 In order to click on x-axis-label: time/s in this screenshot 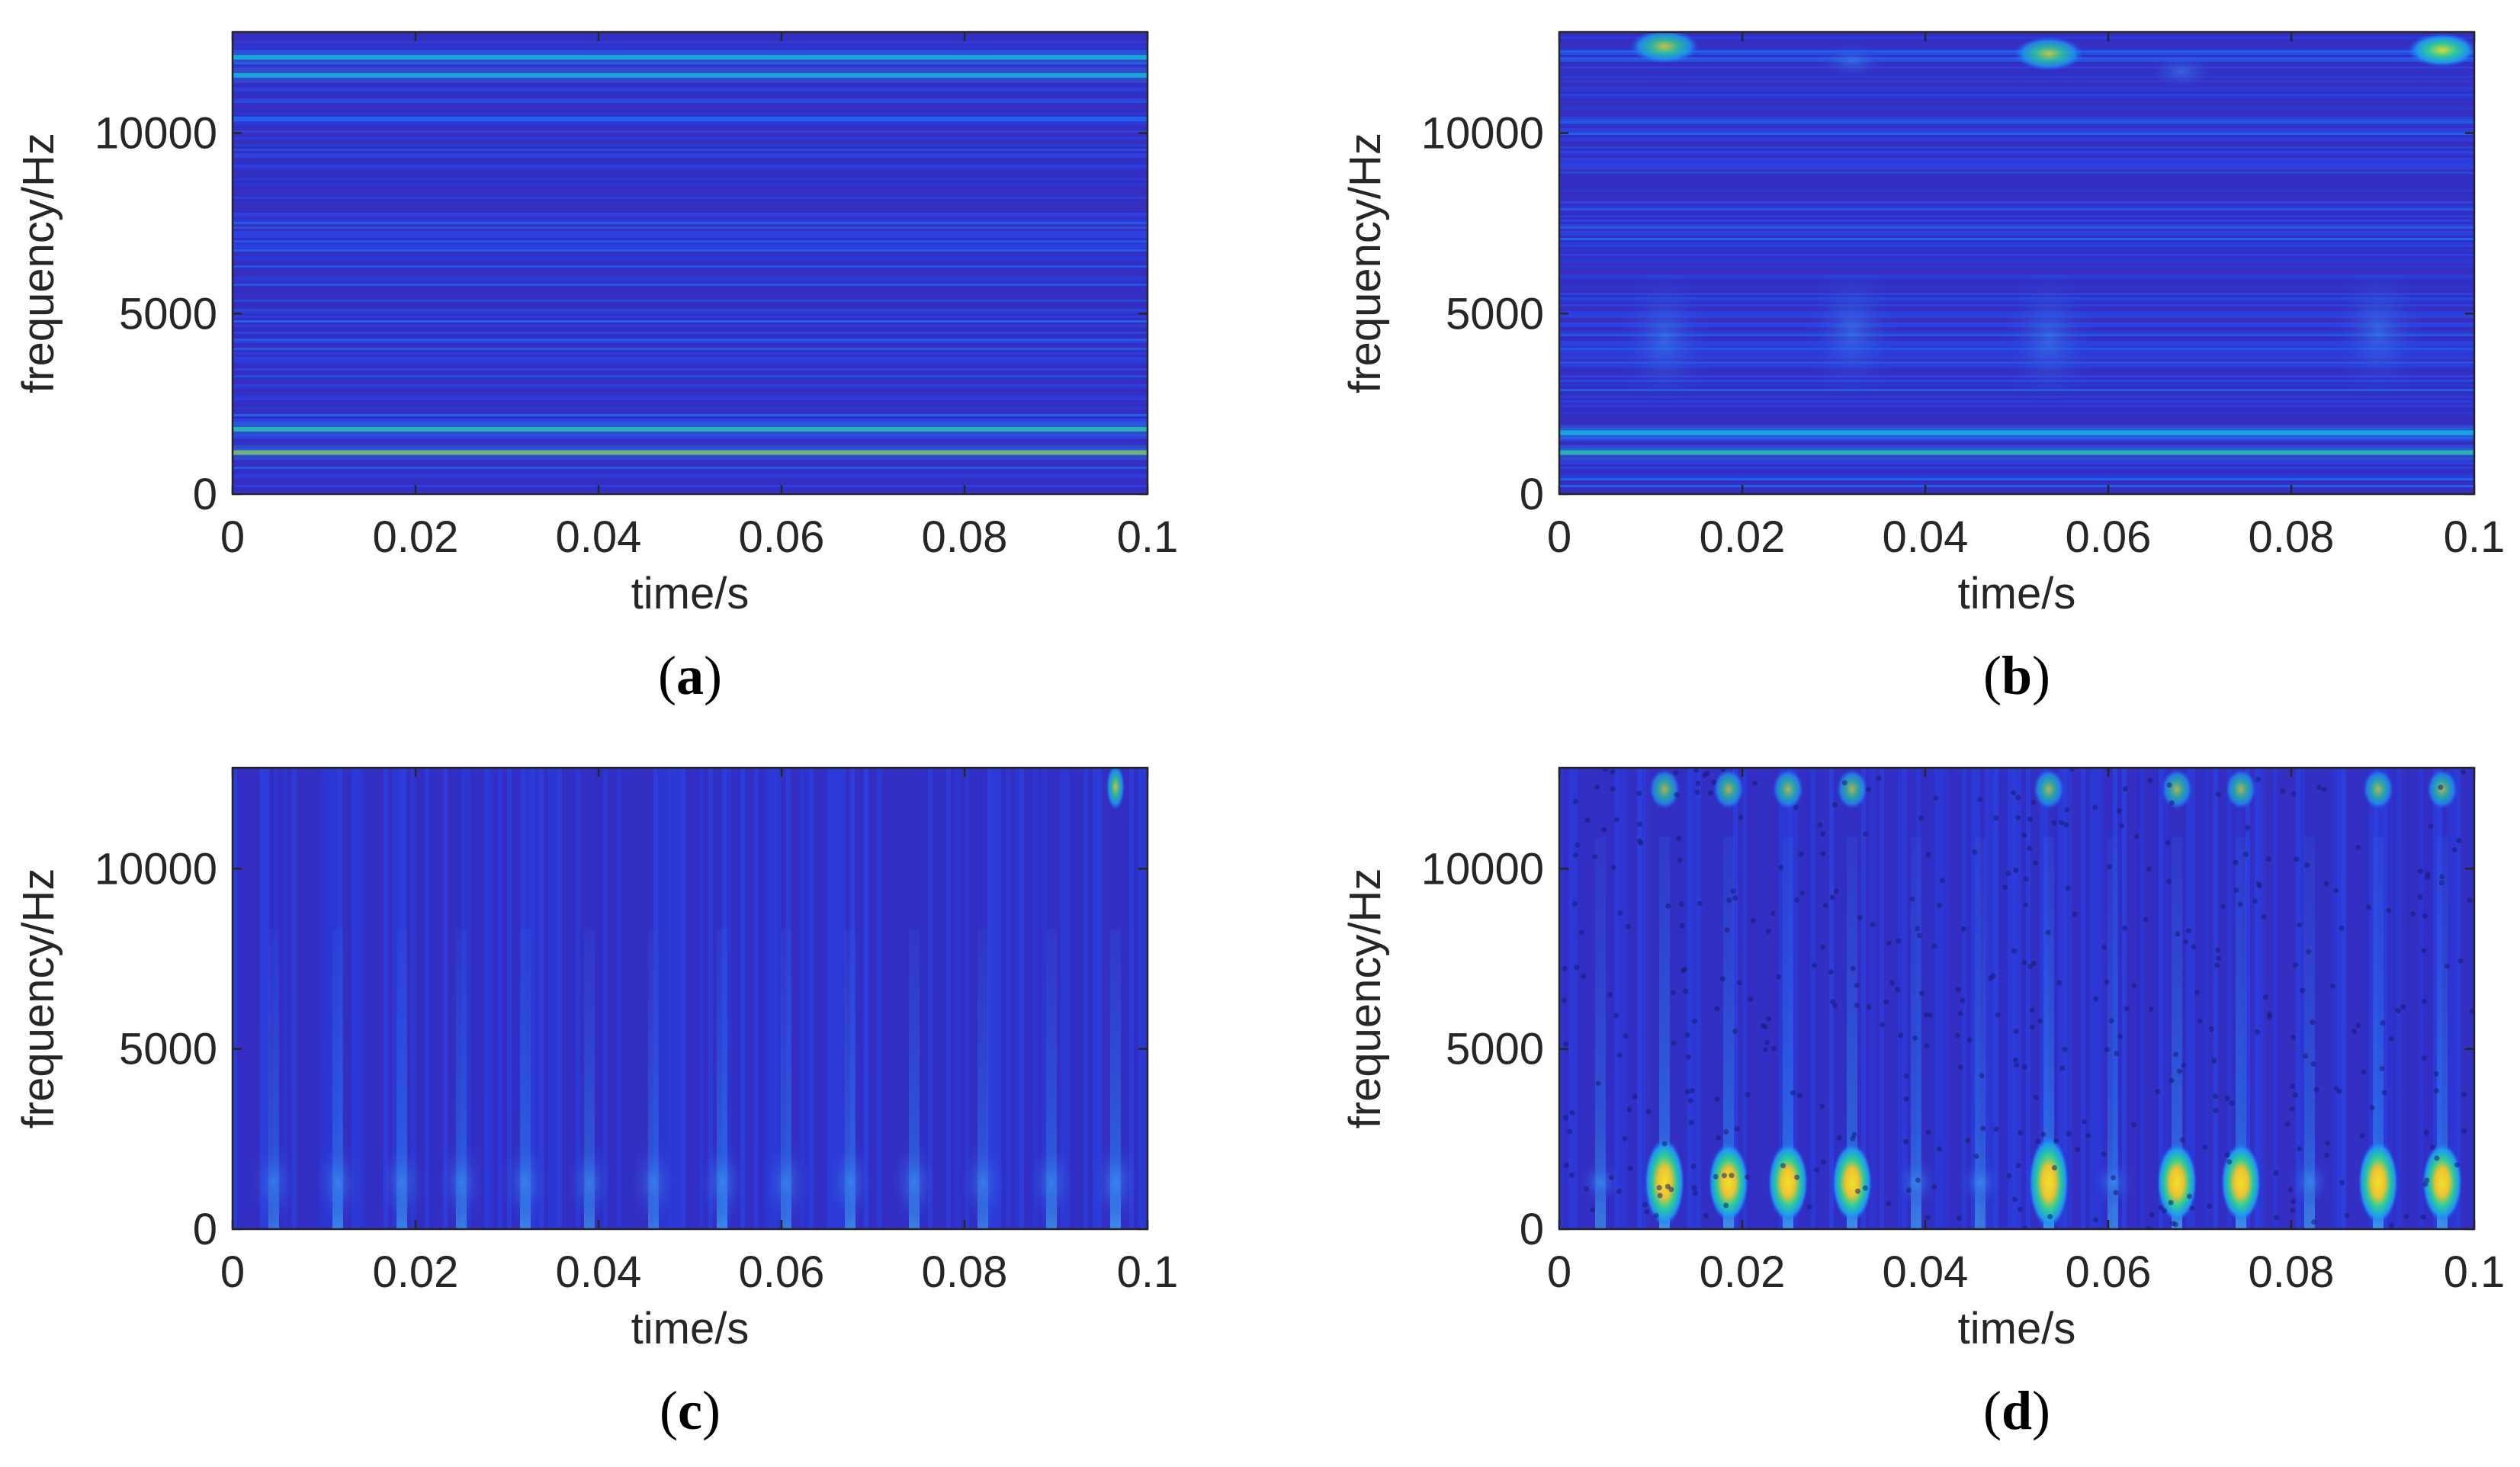, I will do `click(690, 1328)`.